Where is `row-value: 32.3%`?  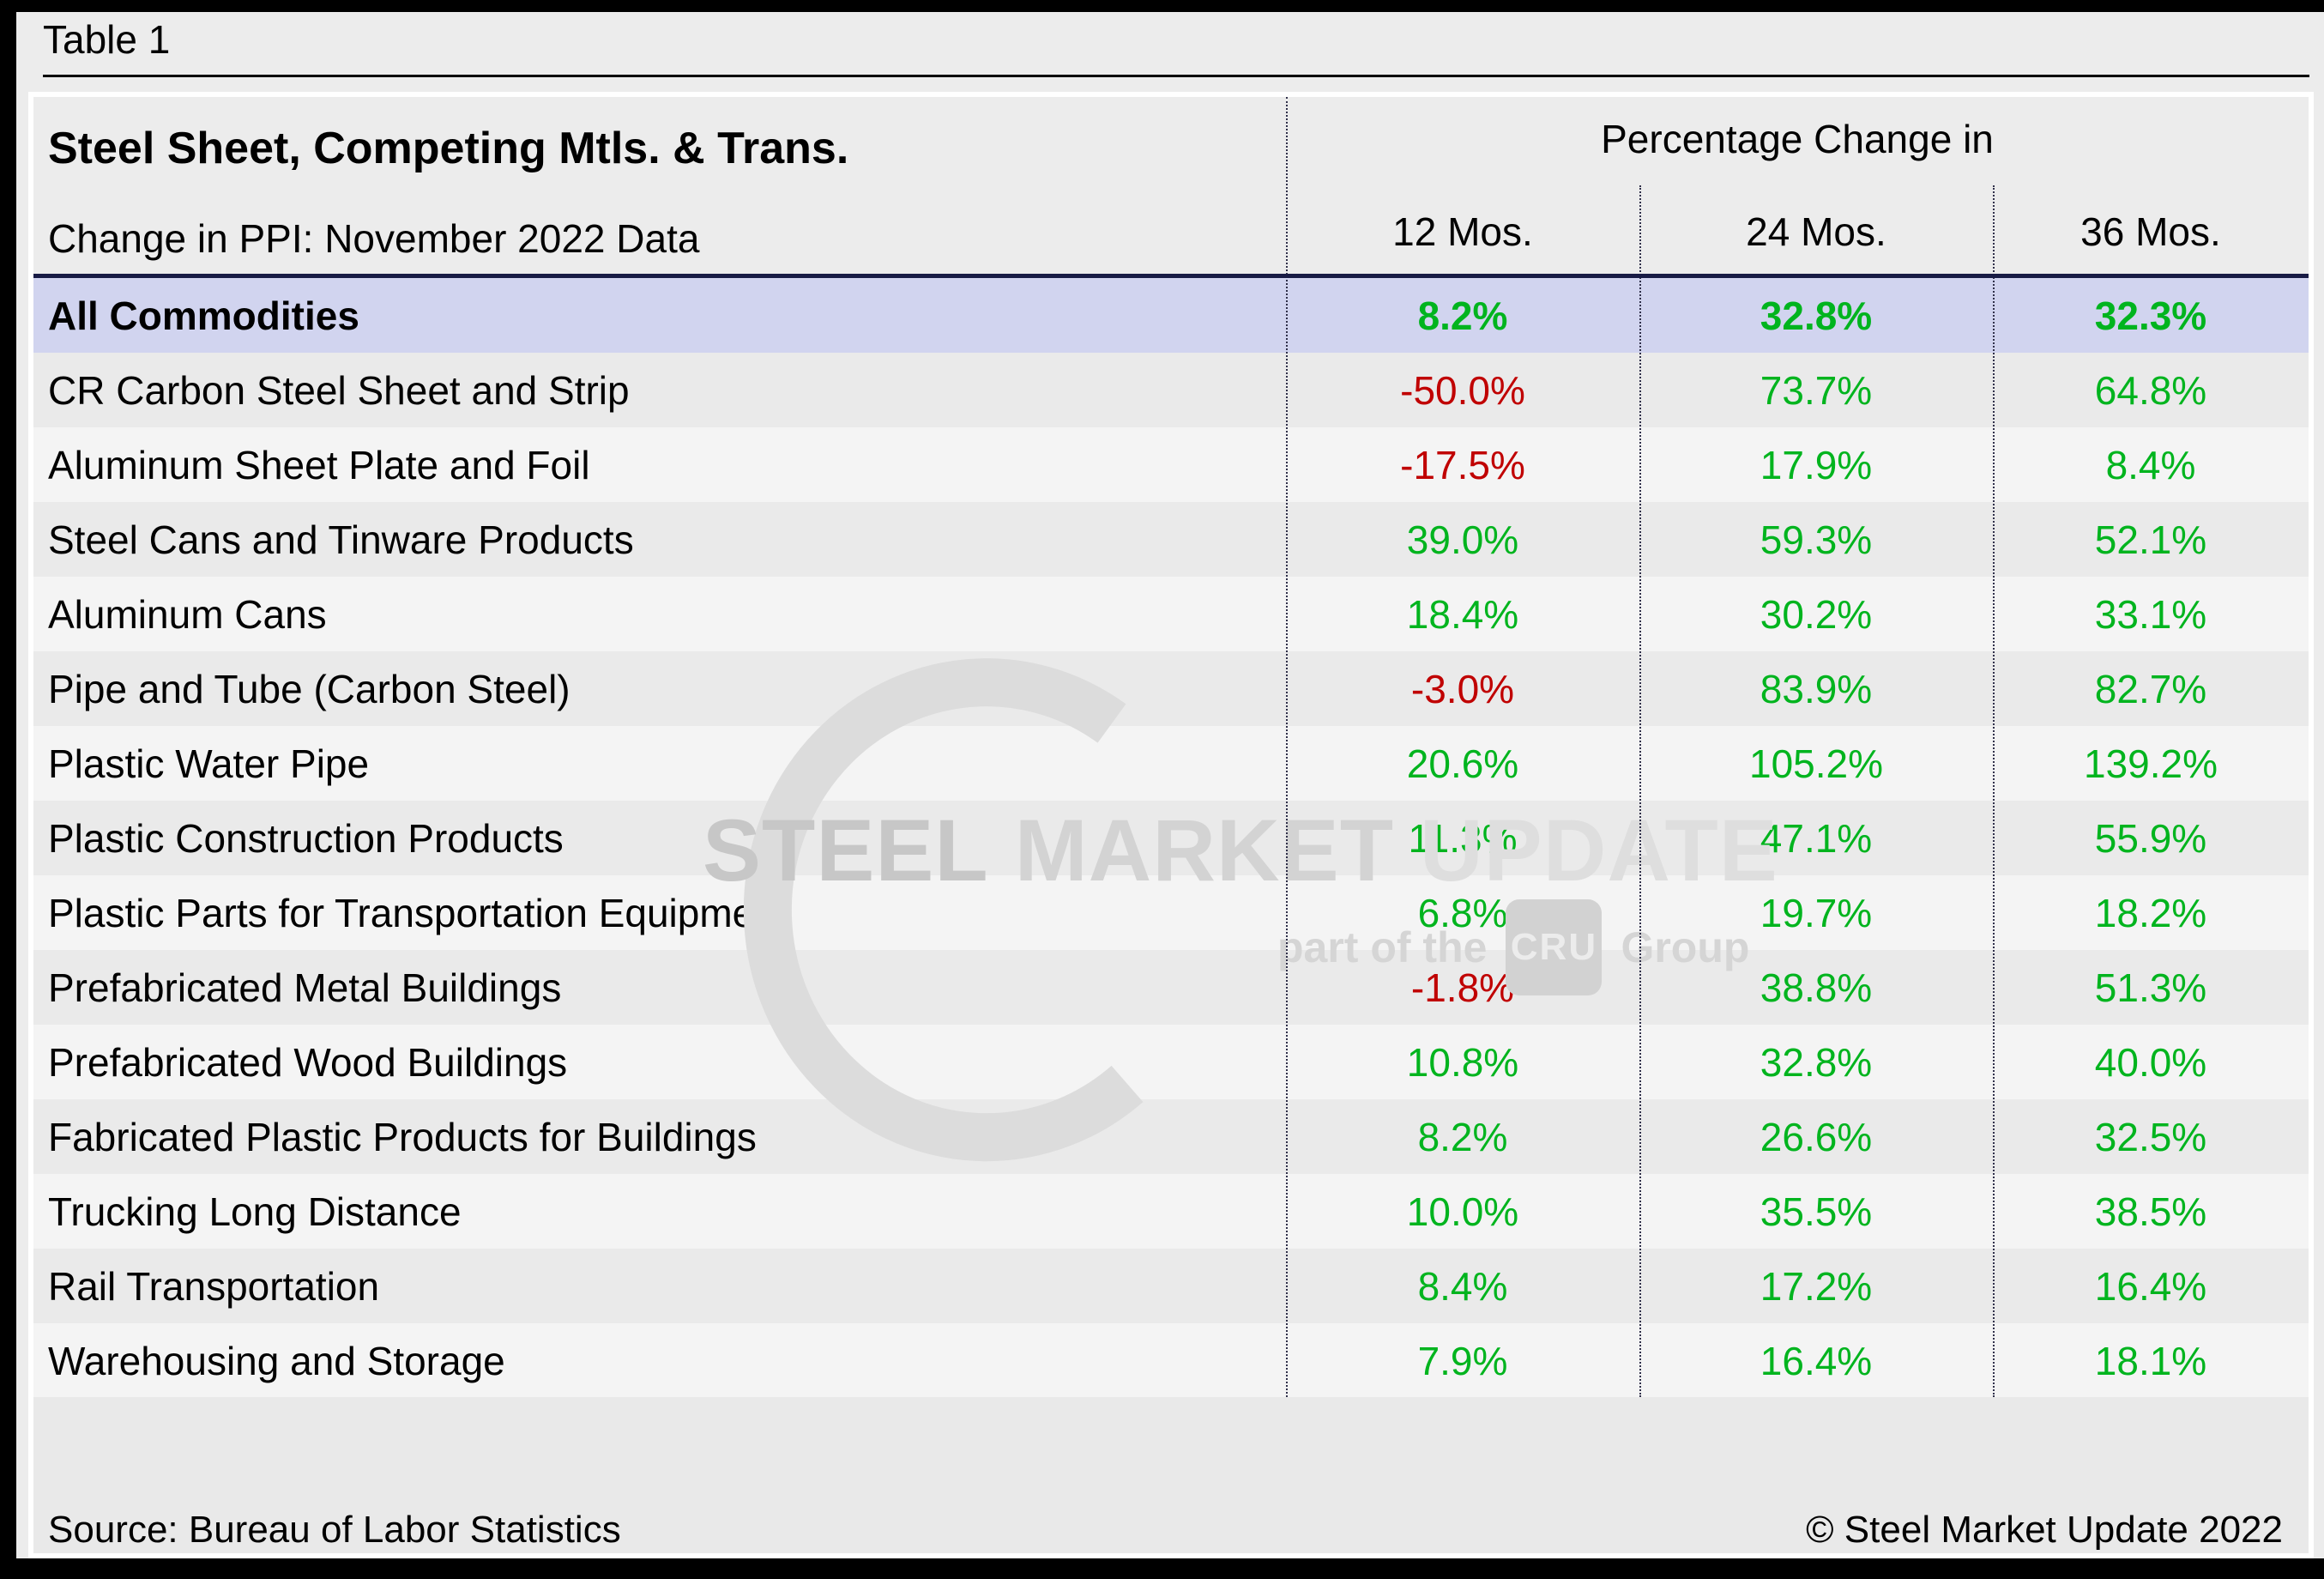
row-value: 32.3% is located at coordinates (2150, 315).